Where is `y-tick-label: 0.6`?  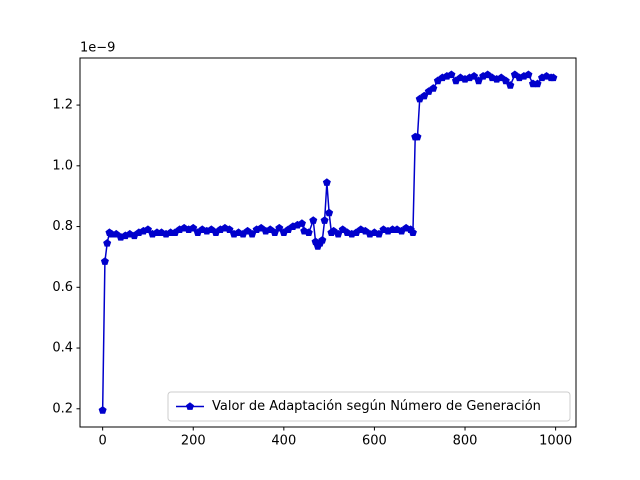 y-tick-label: 0.6 is located at coordinates (62, 287).